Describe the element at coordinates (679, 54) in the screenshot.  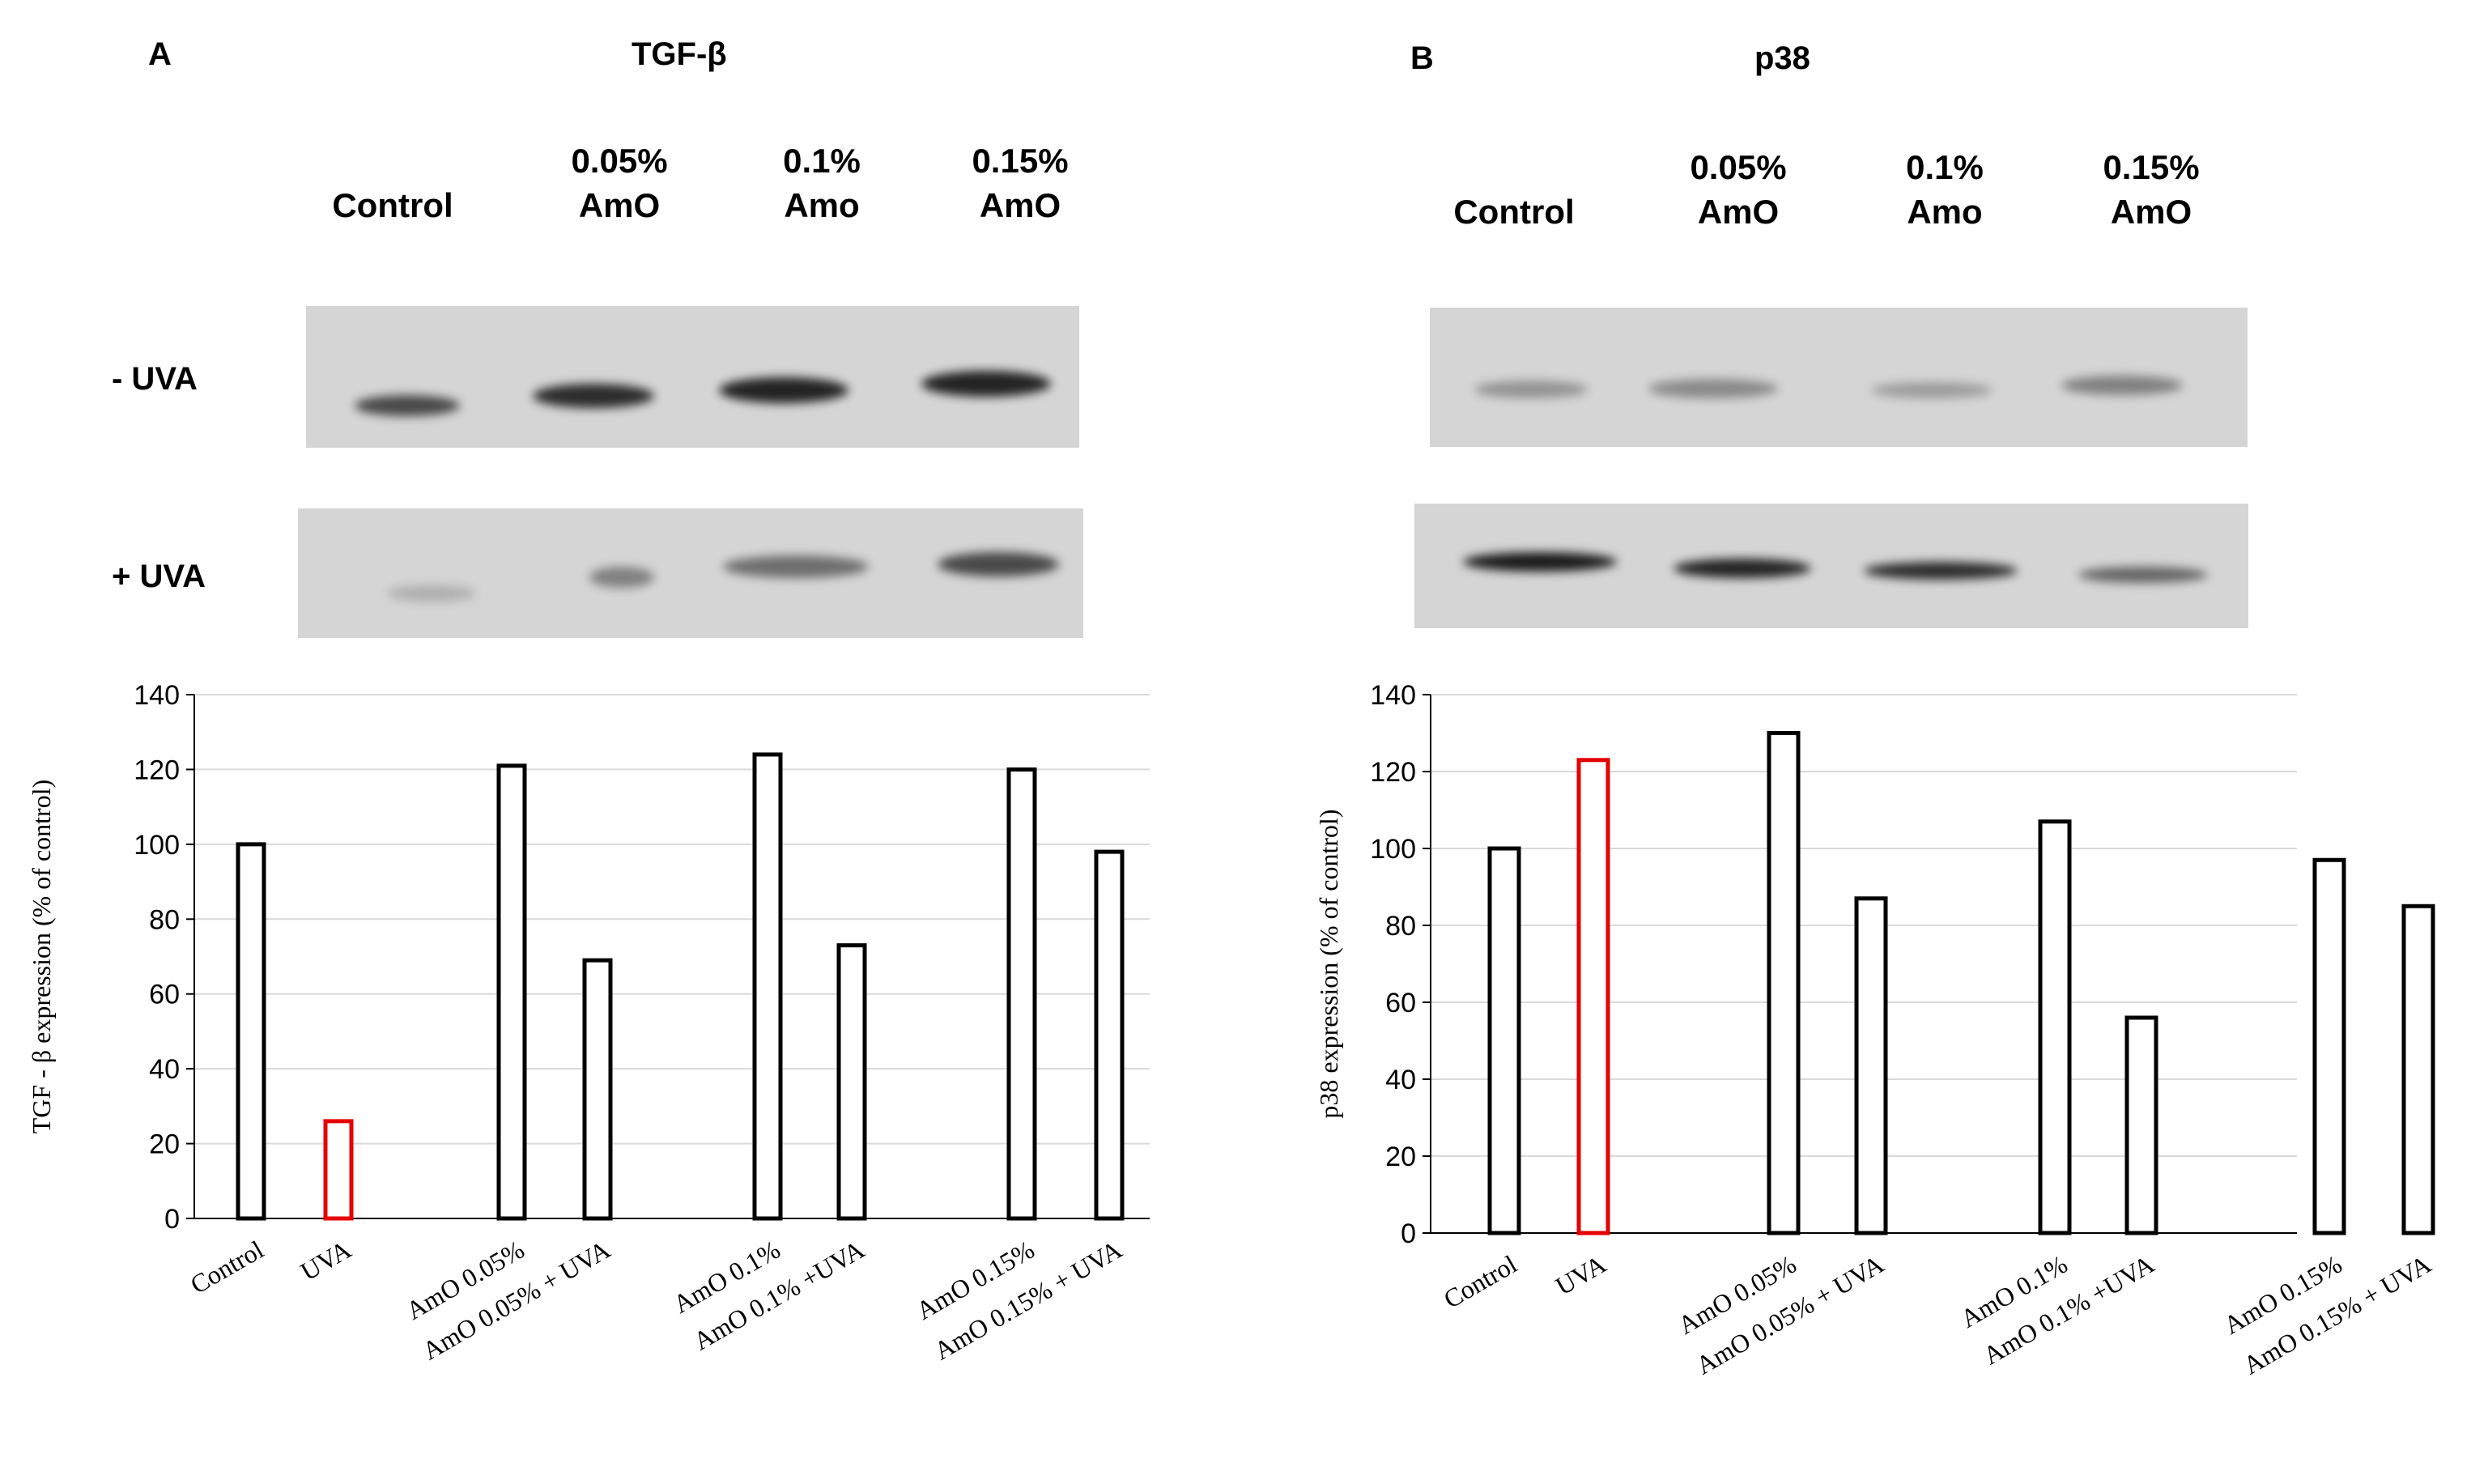
I see `panel-title: TGF-β` at that location.